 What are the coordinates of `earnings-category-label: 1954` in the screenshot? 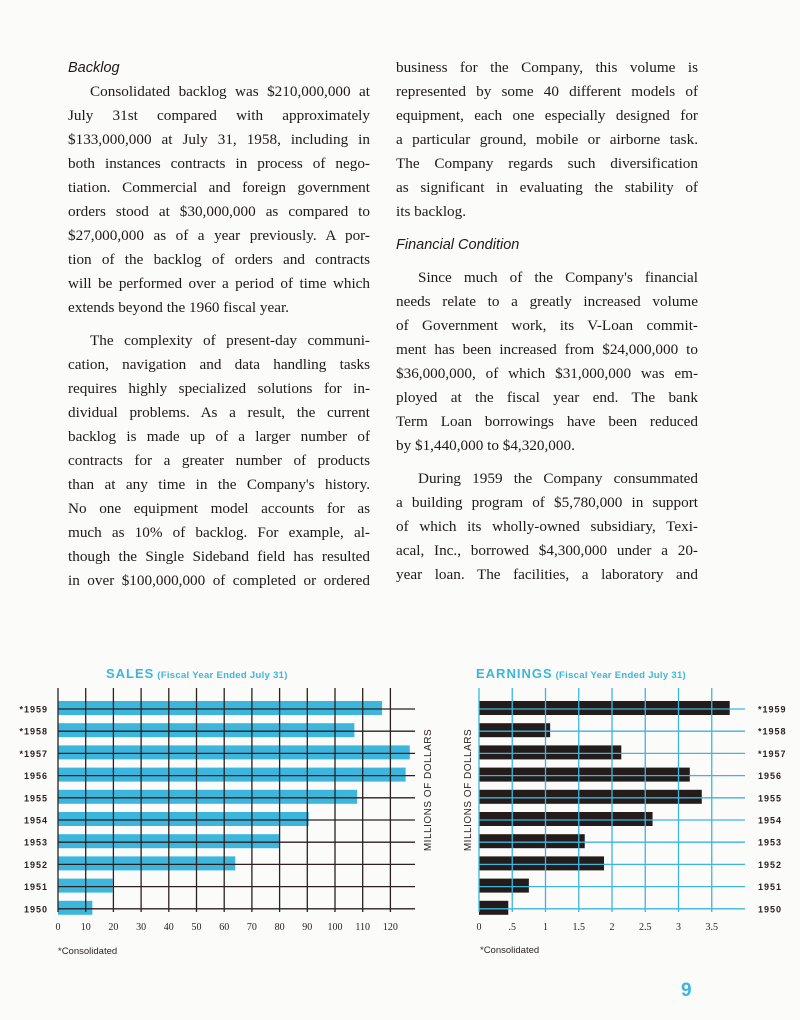 It's located at (770, 821).